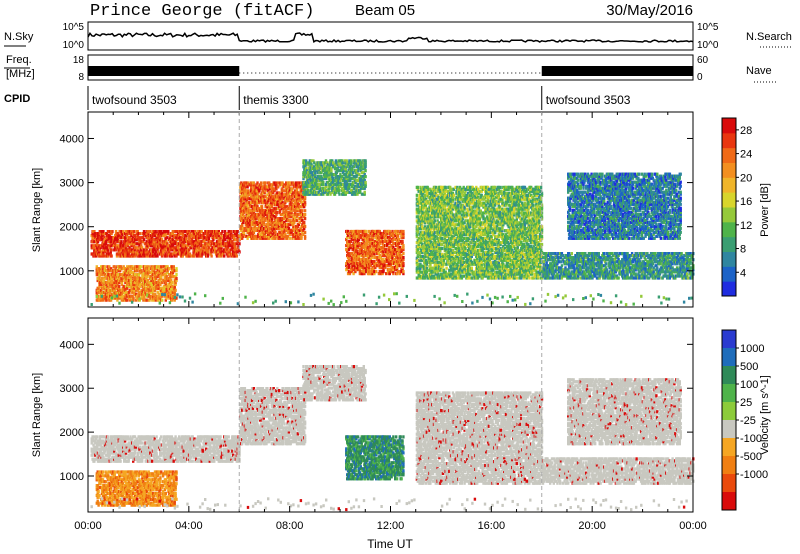  I want to click on nsky-tick-bottom: 10^0, so click(74, 45).